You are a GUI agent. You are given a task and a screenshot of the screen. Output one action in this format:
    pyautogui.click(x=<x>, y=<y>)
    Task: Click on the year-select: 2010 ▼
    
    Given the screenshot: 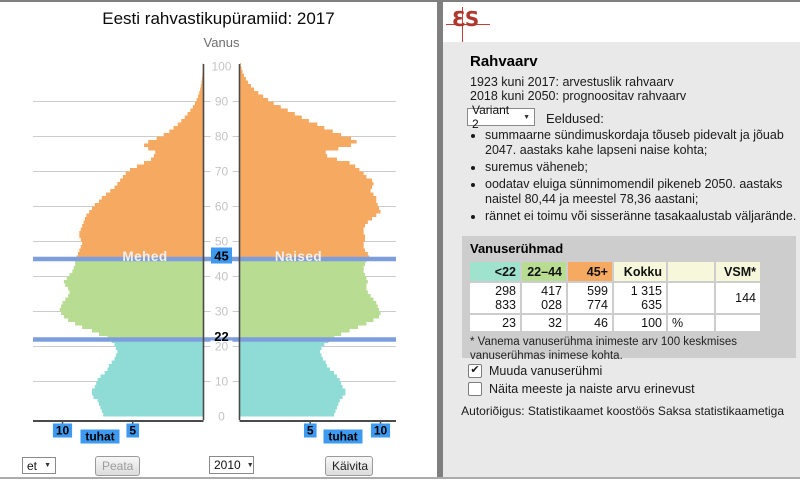 What is the action you would take?
    pyautogui.click(x=231, y=465)
    